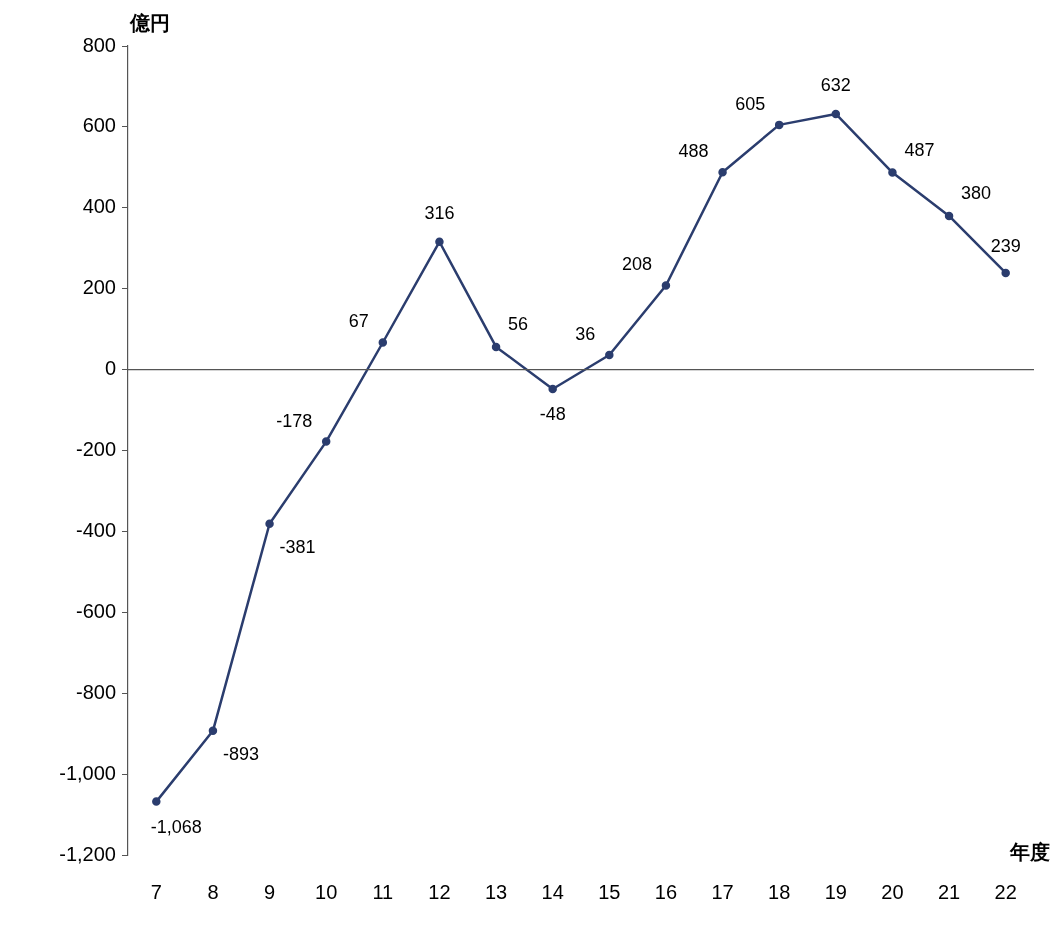 Image resolution: width=1052 pixels, height=937 pixels. I want to click on x-tick-label: 9, so click(270, 891).